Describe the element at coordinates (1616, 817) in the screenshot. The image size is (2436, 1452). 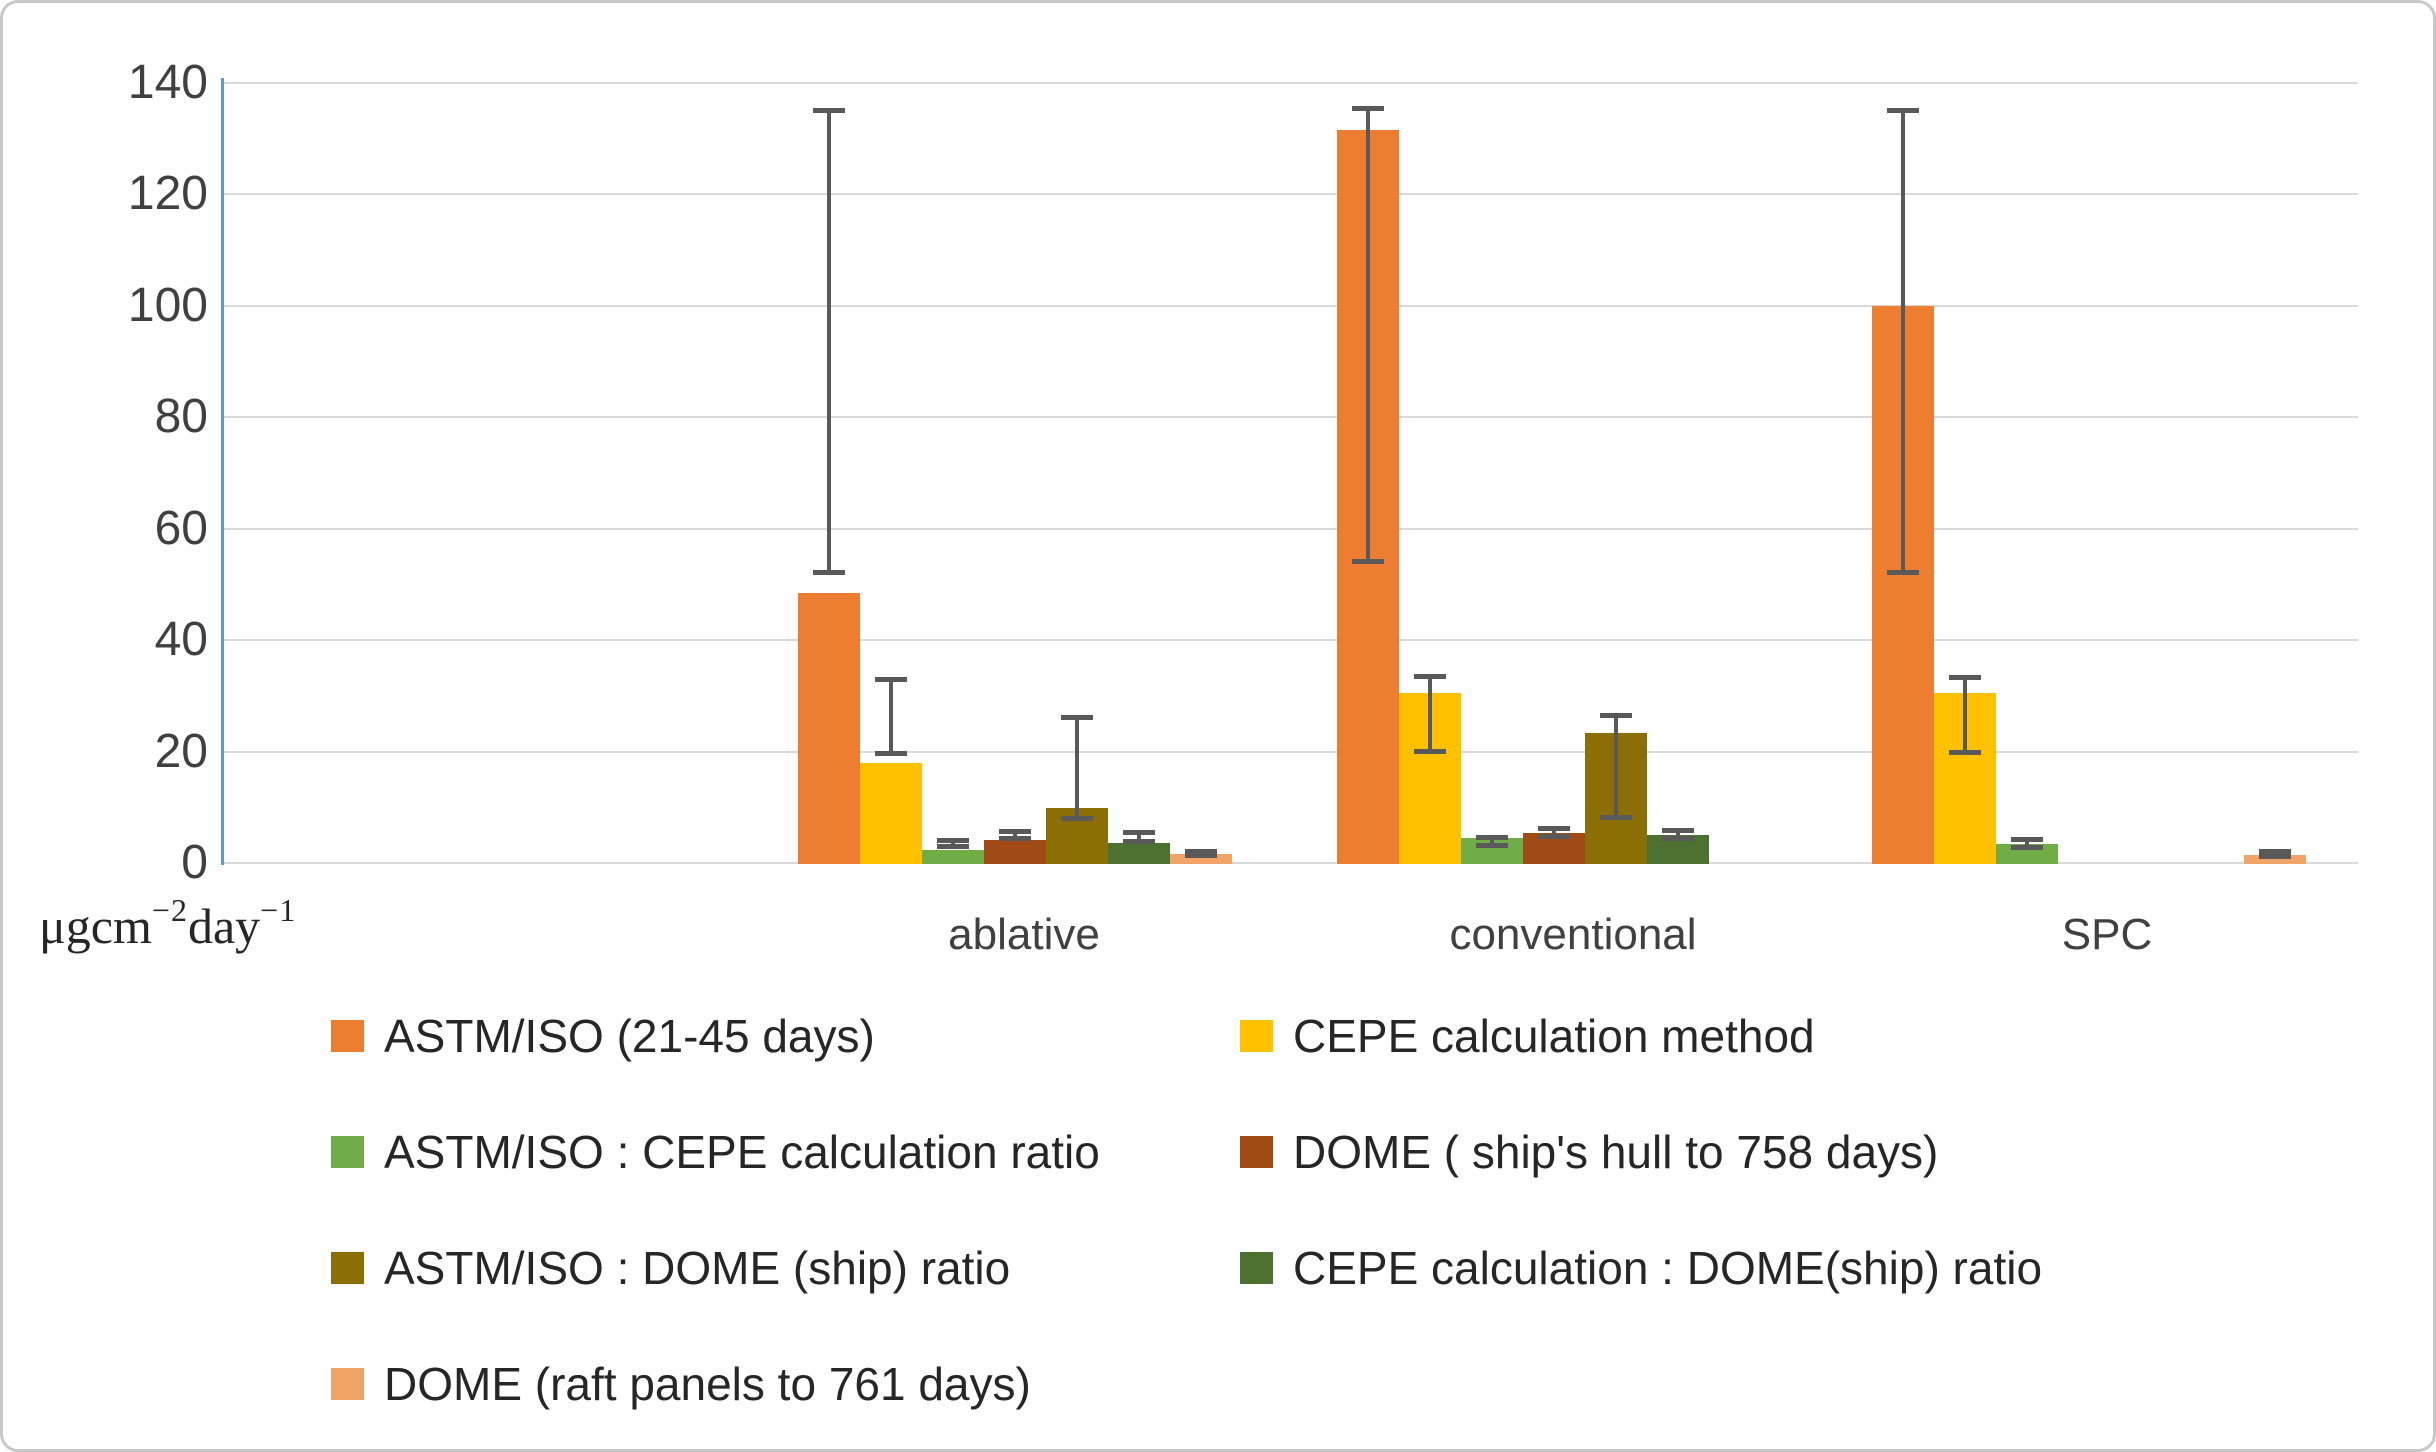
I see `error-bar-cap-bottom-s5-conventional` at that location.